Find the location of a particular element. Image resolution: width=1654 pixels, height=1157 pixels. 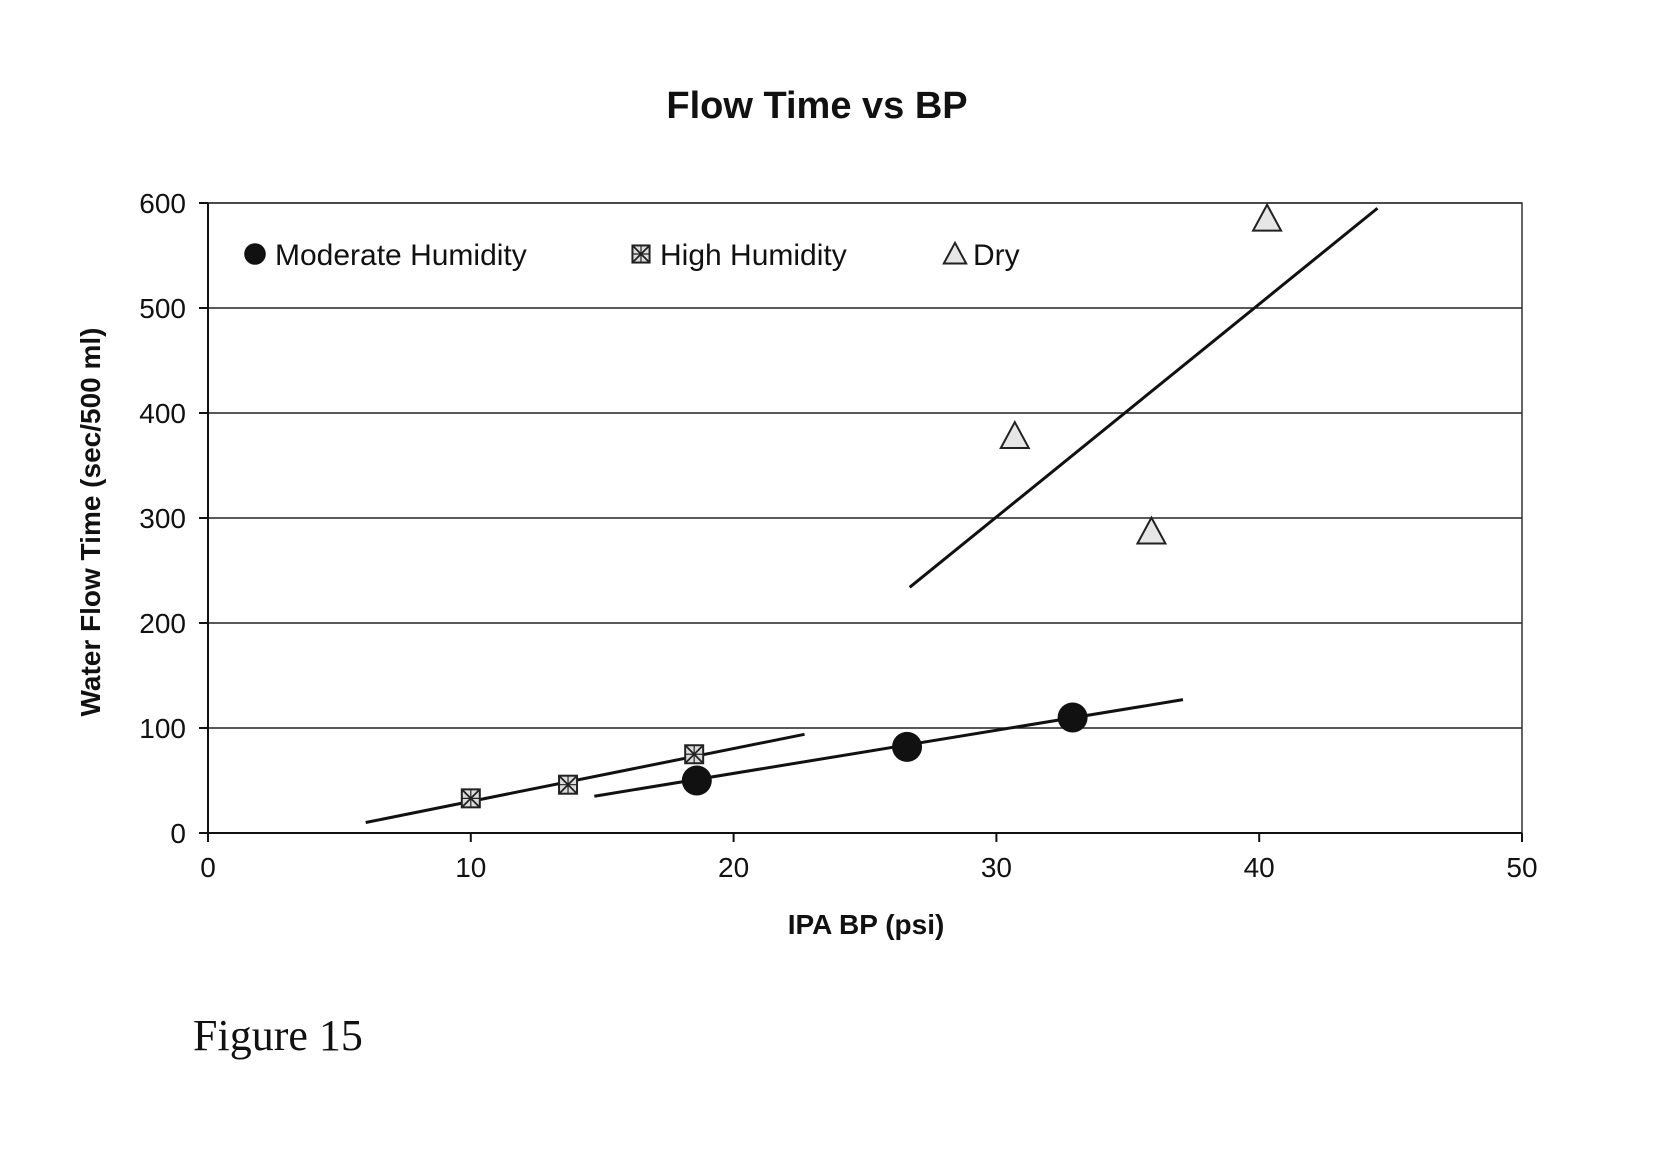

legend-marker-high-humidity is located at coordinates (641, 254).